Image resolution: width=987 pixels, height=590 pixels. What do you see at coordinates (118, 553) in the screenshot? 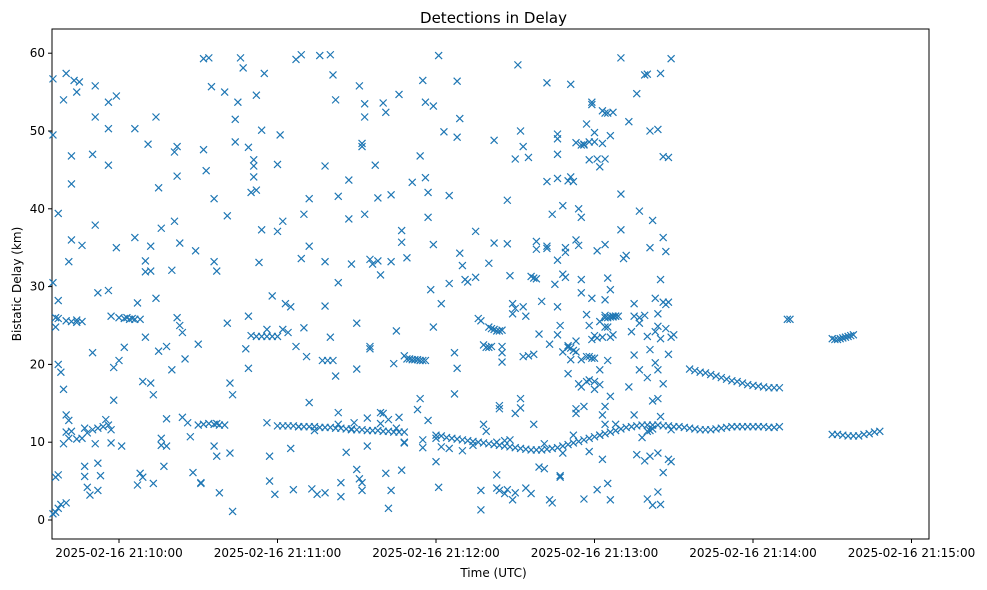
I see `x-tick-label: 2025-02-16 21:10:00` at bounding box center [118, 553].